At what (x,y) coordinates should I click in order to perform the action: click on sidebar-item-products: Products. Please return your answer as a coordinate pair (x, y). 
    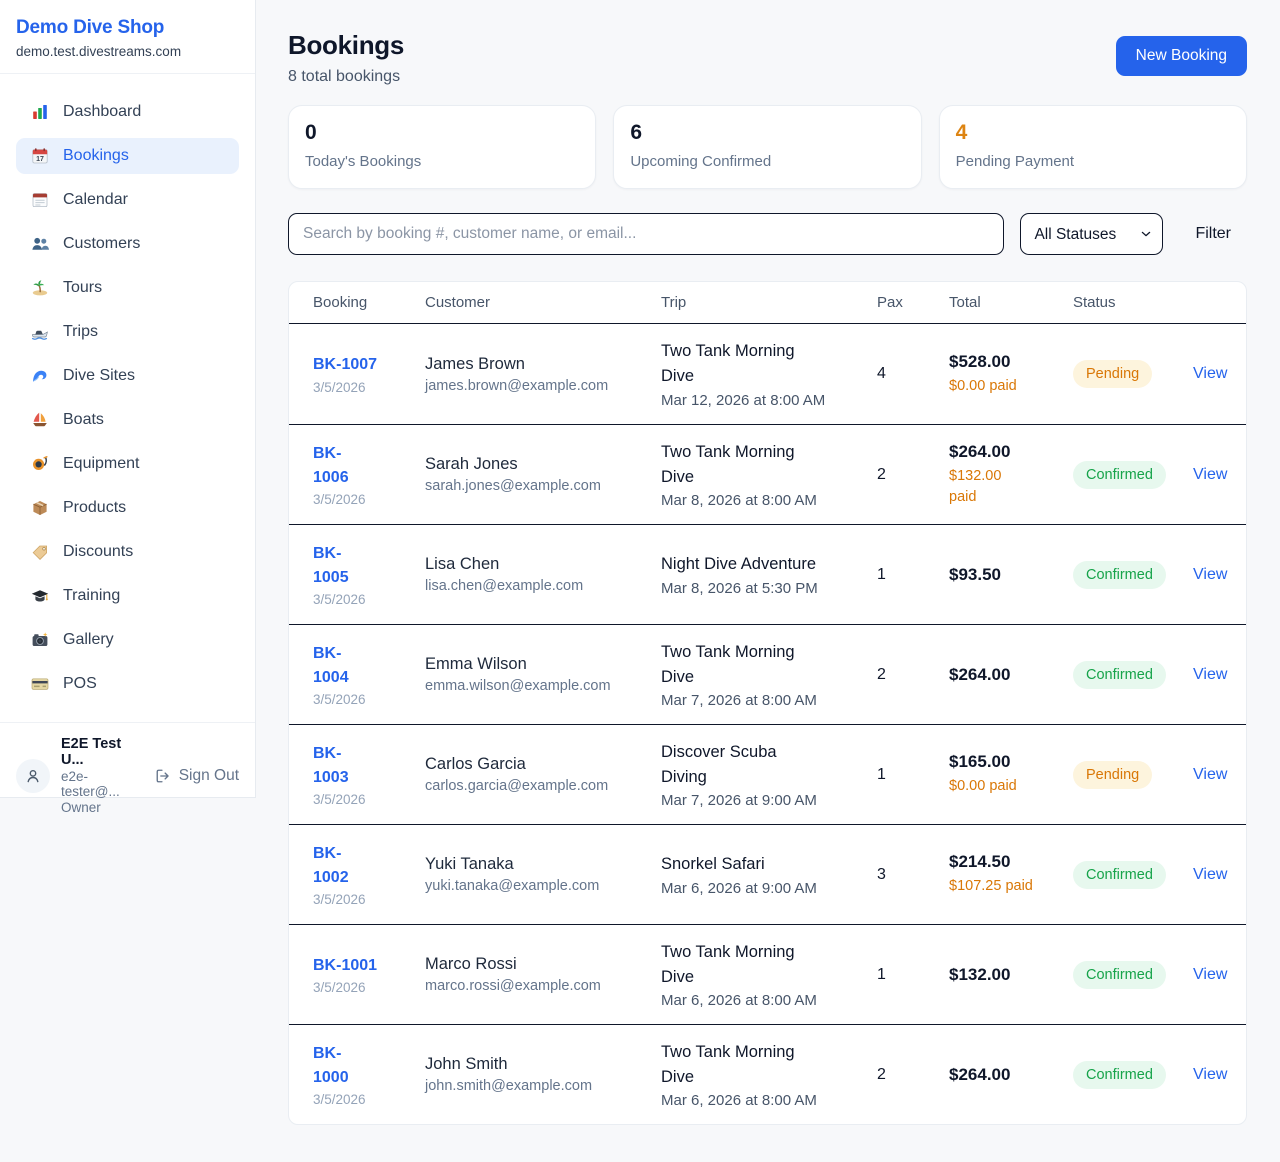
    Looking at the image, I should click on (127, 508).